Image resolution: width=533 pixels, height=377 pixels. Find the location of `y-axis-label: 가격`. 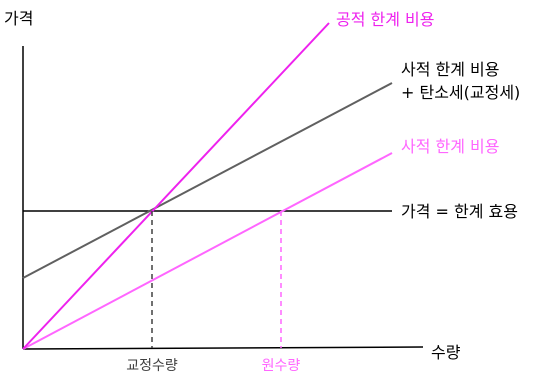

y-axis-label: 가격 is located at coordinates (18, 18).